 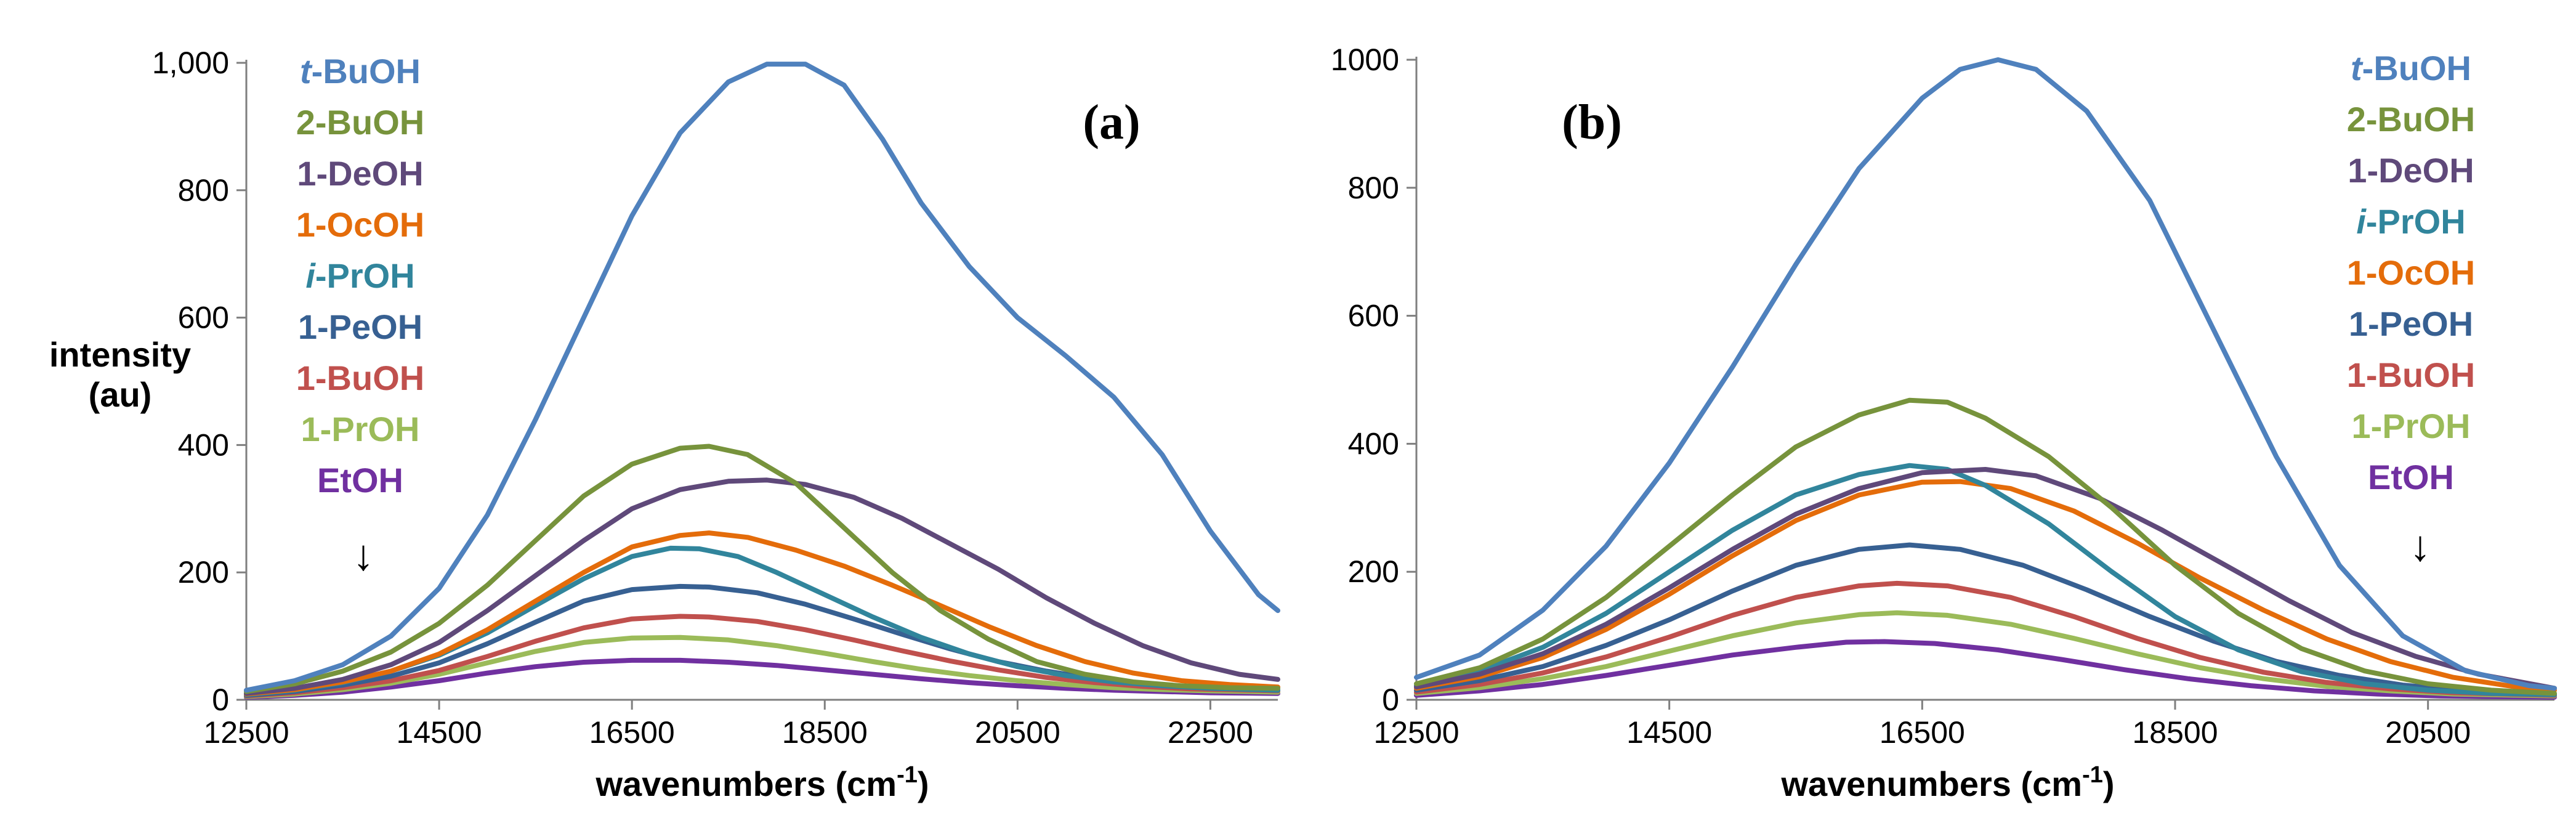 What do you see at coordinates (2411, 170) in the screenshot?
I see `panel-b-legend-entry-1-deoh: 1-DeOH` at bounding box center [2411, 170].